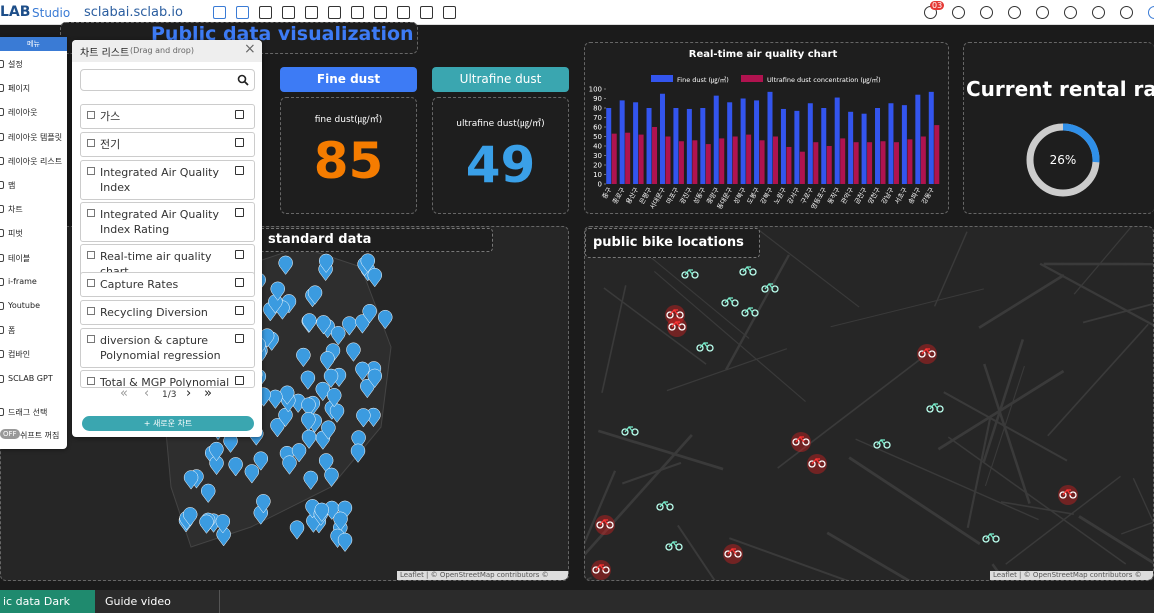 The height and width of the screenshot is (613, 1154). Describe the element at coordinates (15, 64) in the screenshot. I see `menu-item: 설정` at that location.